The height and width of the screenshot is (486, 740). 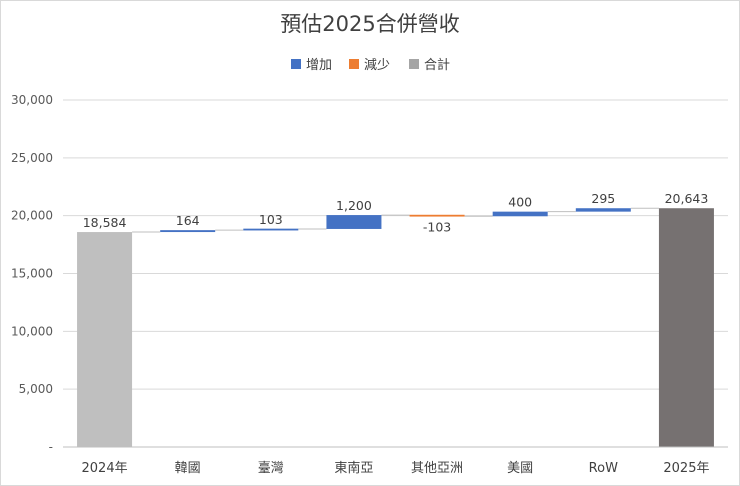 What do you see at coordinates (603, 198) in the screenshot?
I see `data-label: 295` at bounding box center [603, 198].